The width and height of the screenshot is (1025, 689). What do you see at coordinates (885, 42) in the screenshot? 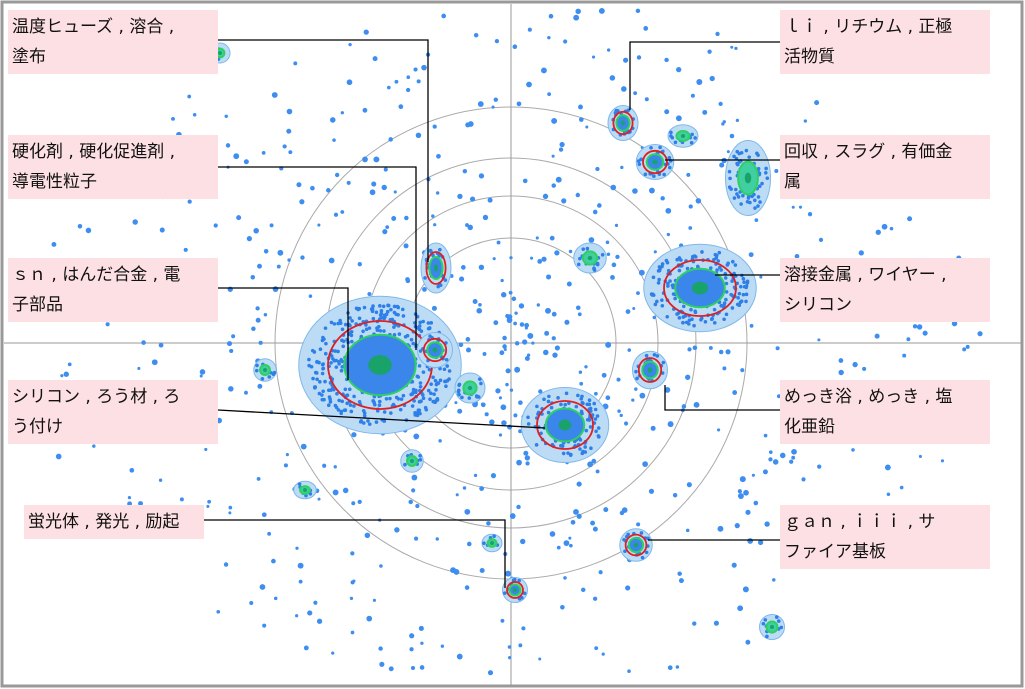
I see `label: ｌｉ , リチウム , 正極 活物質` at bounding box center [885, 42].